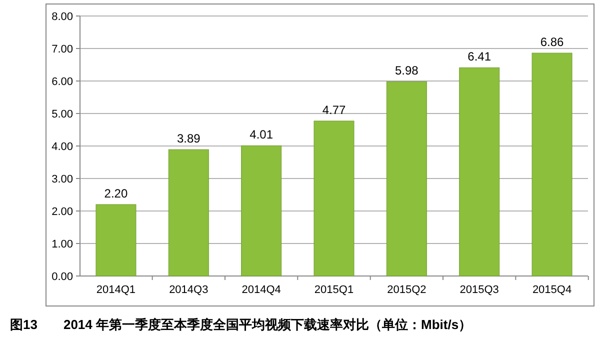 Image resolution: width=600 pixels, height=341 pixels. What do you see at coordinates (480, 57) in the screenshot?
I see `data-label: 6.41` at bounding box center [480, 57].